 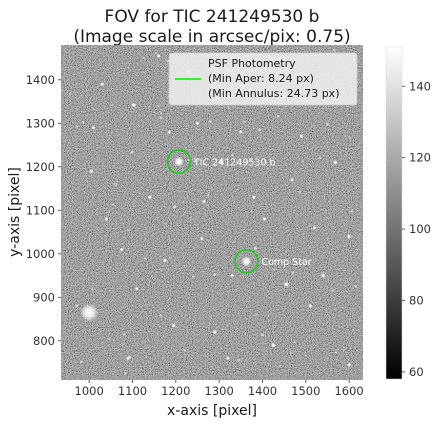 I want to click on legend-box, so click(x=263, y=79).